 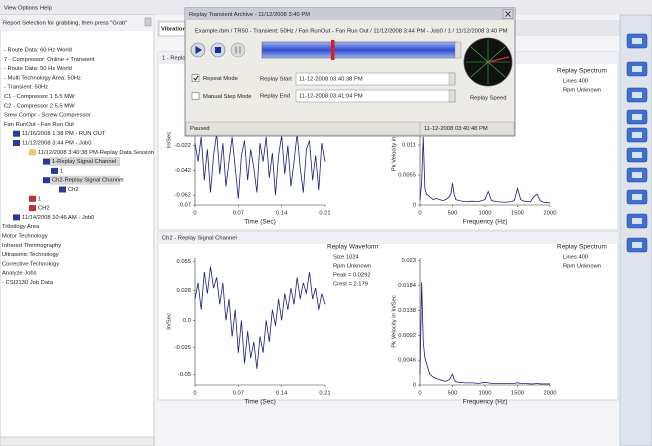 I want to click on y-tick-label: 0.0138, so click(x=407, y=311).